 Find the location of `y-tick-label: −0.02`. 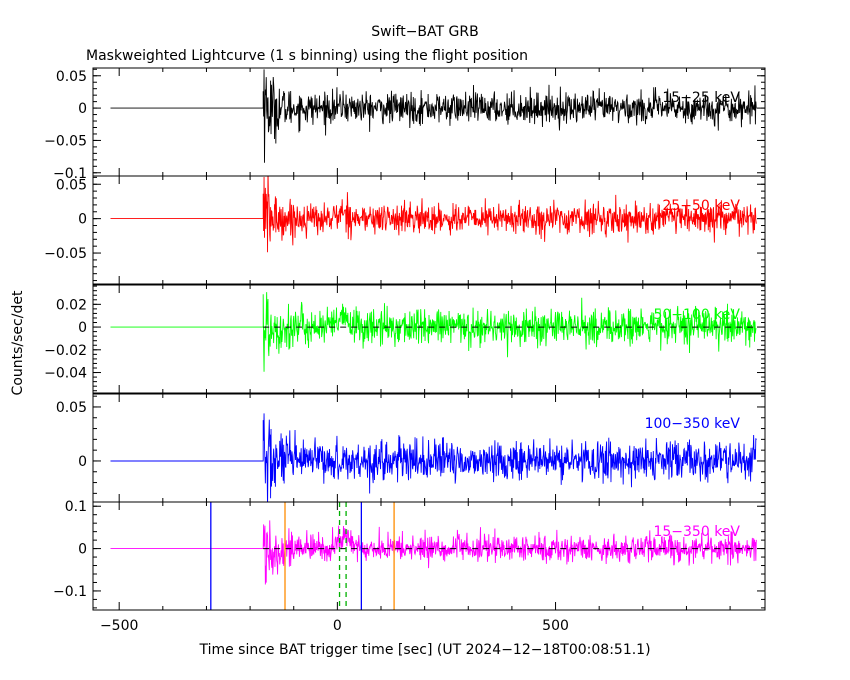

y-tick-label: −0.02 is located at coordinates (65, 351).